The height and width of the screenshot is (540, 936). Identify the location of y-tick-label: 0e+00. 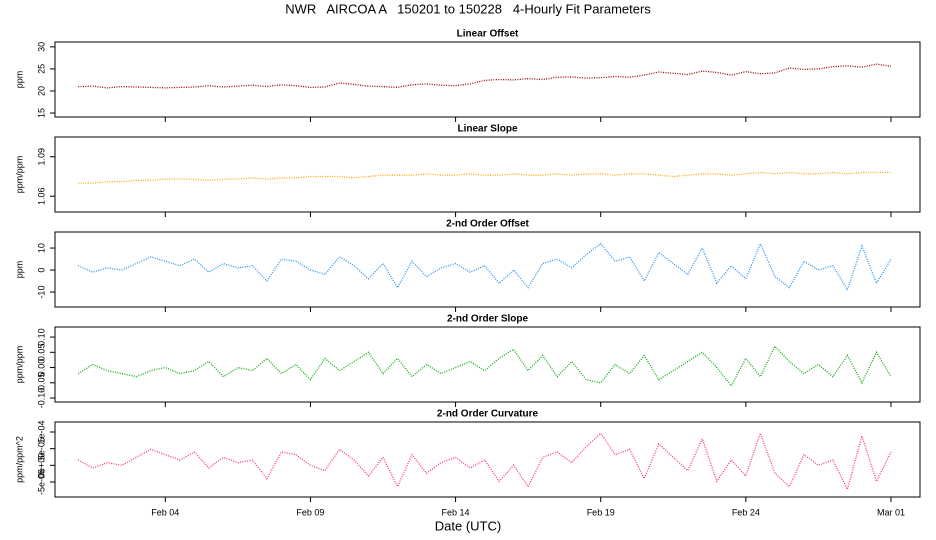
(41, 465).